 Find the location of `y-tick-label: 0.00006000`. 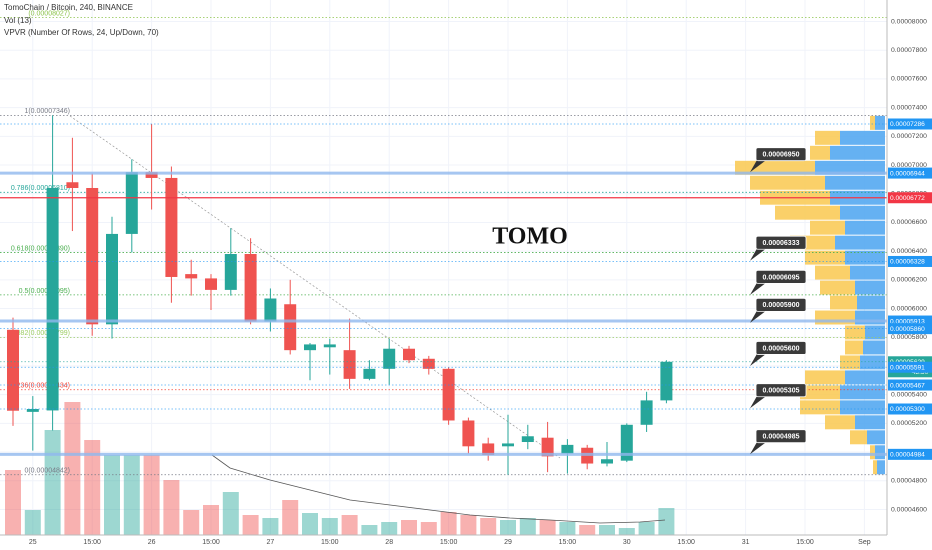

y-tick-label: 0.00006000 is located at coordinates (909, 308).